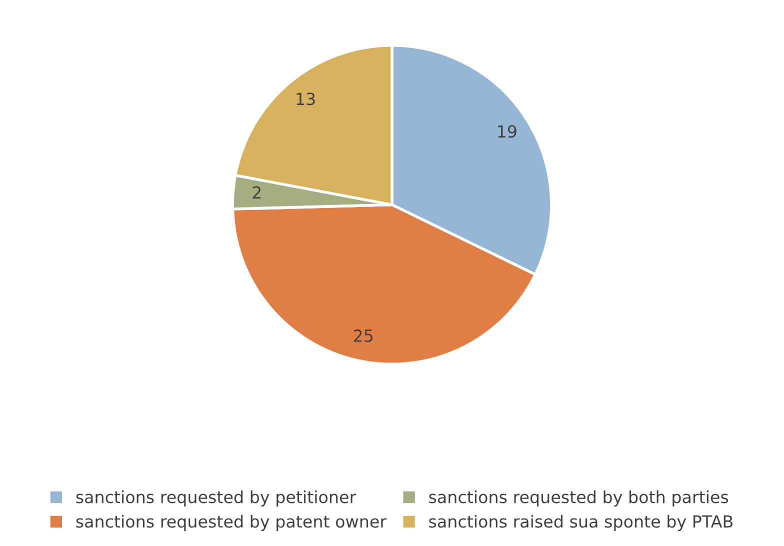 This screenshot has width=784, height=546. What do you see at coordinates (507, 131) in the screenshot?
I see `data-label: 19` at bounding box center [507, 131].